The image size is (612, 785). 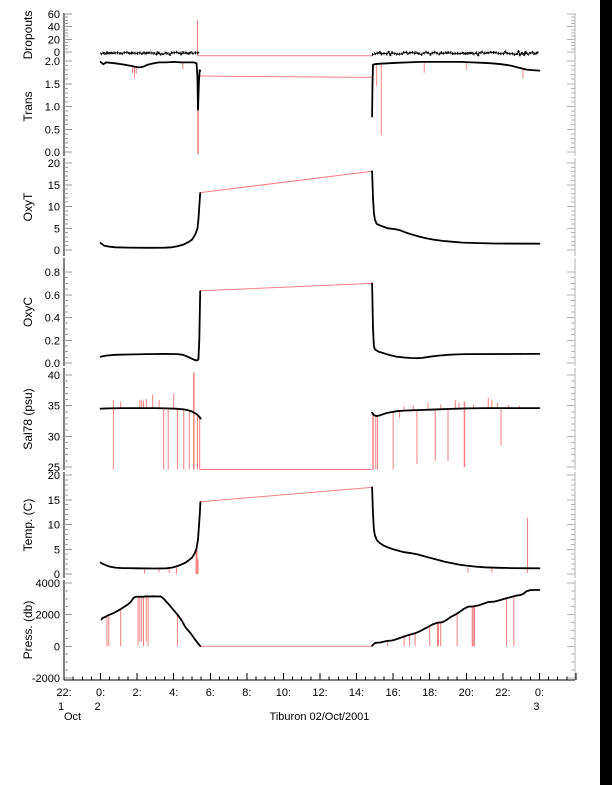 What do you see at coordinates (246, 693) in the screenshot?
I see `x-tick-label: 8:` at bounding box center [246, 693].